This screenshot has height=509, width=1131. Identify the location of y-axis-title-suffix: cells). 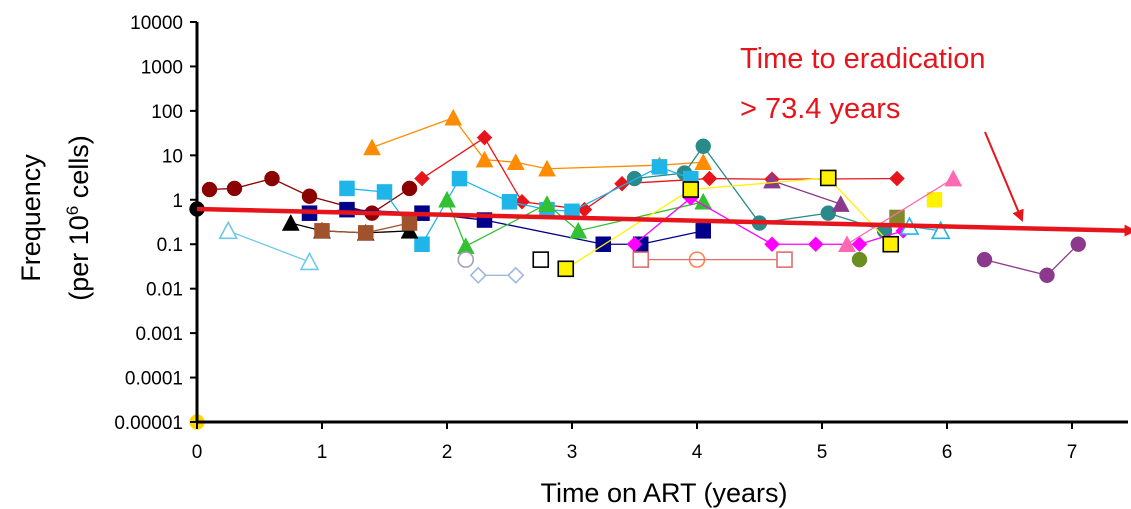
(79, 170).